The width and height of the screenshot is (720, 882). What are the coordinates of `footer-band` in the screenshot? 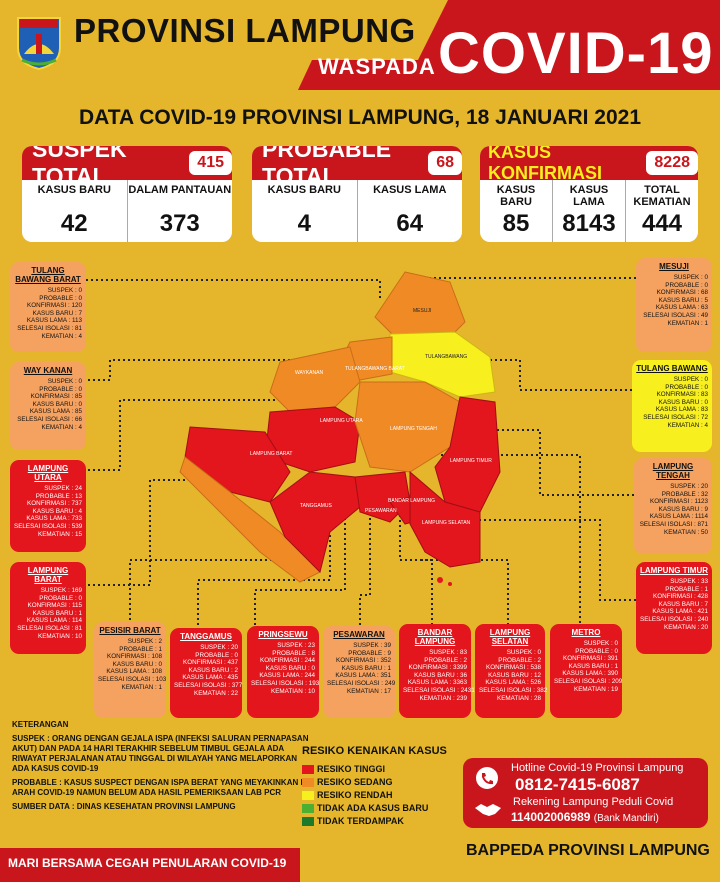 It's located at (150, 865).